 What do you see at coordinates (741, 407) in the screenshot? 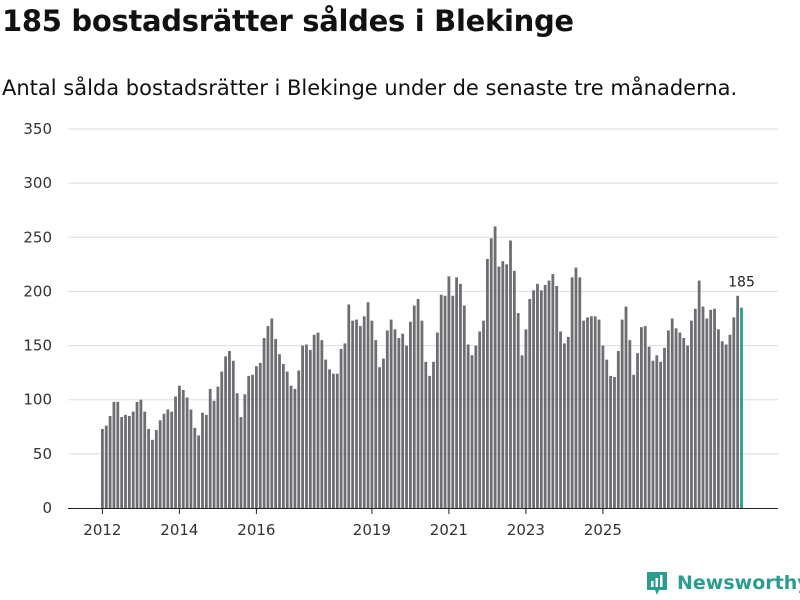
I see `highlight-bar` at bounding box center [741, 407].